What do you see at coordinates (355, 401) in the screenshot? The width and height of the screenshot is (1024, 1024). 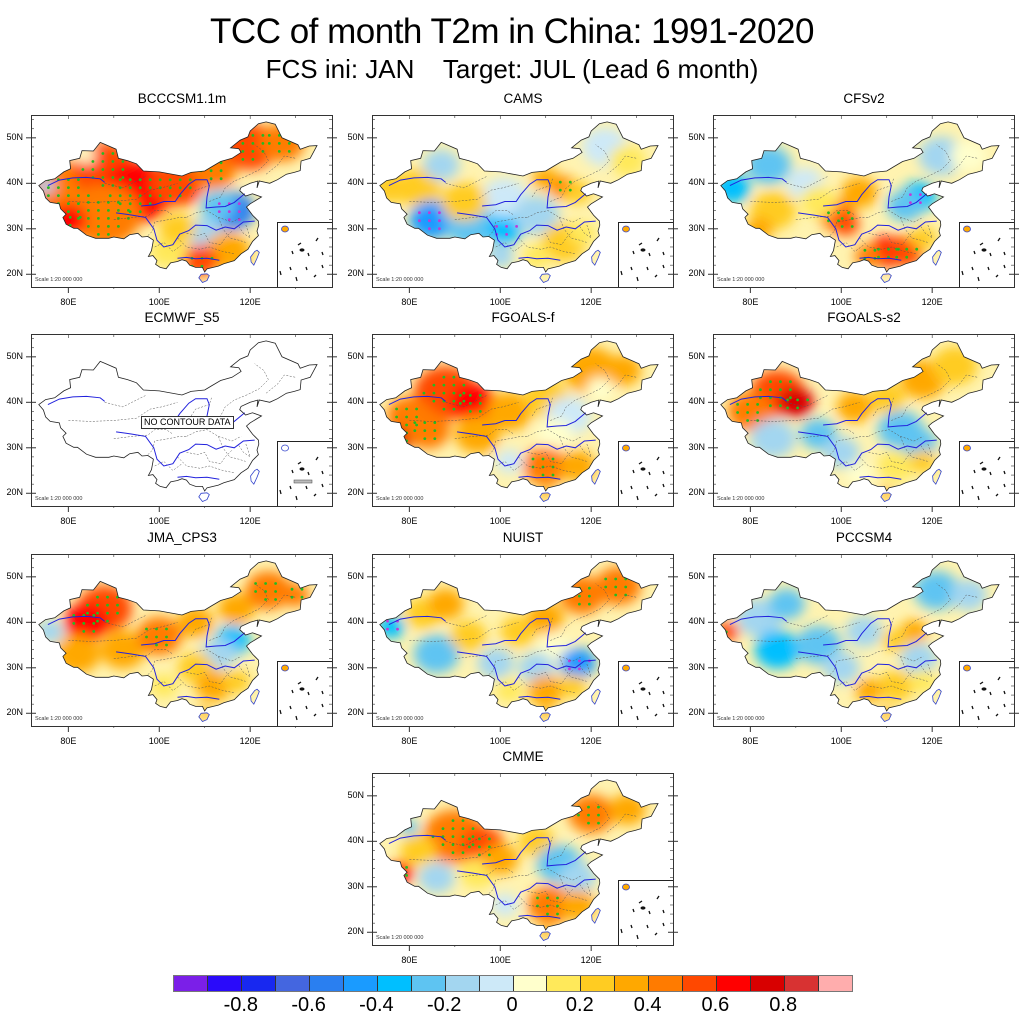 I see `y-tick-label: 40N` at bounding box center [355, 401].